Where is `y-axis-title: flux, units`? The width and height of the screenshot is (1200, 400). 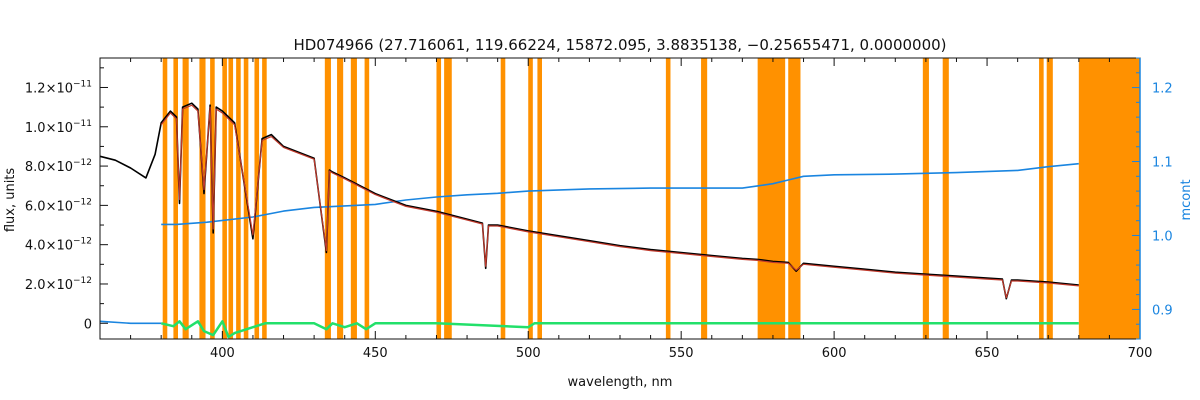
y-axis-title: flux, units is located at coordinates (10, 200).